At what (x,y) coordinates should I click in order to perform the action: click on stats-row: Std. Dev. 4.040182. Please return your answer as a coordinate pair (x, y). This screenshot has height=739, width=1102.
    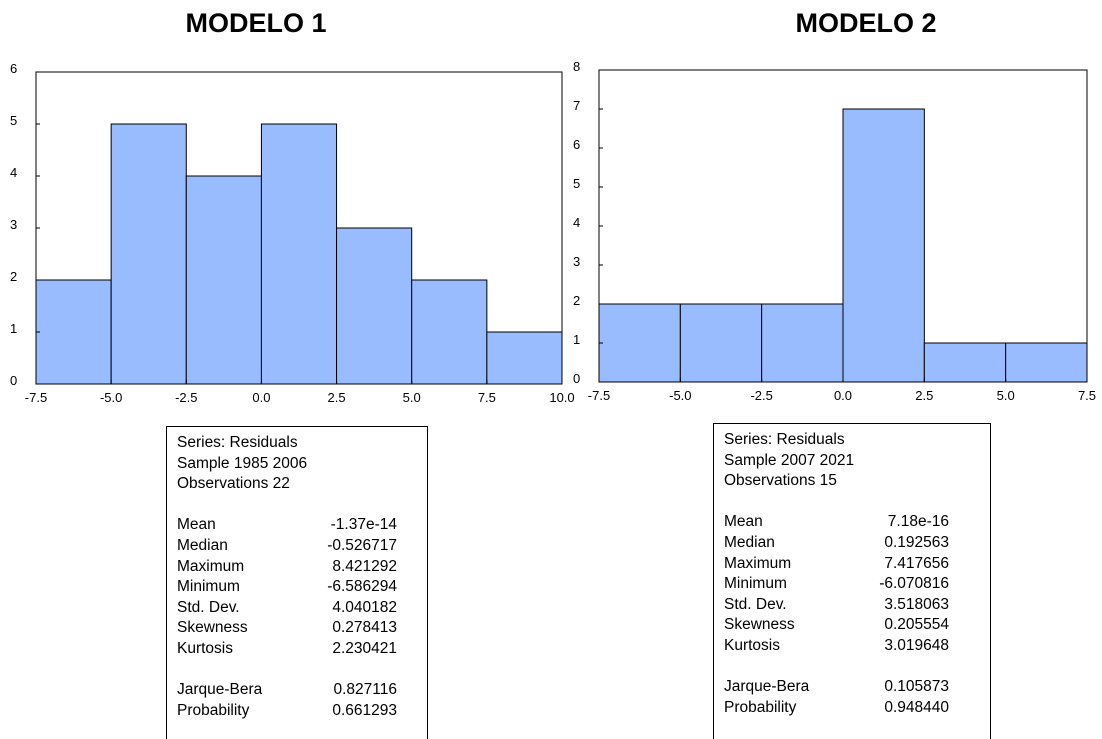
    Looking at the image, I should click on (297, 608).